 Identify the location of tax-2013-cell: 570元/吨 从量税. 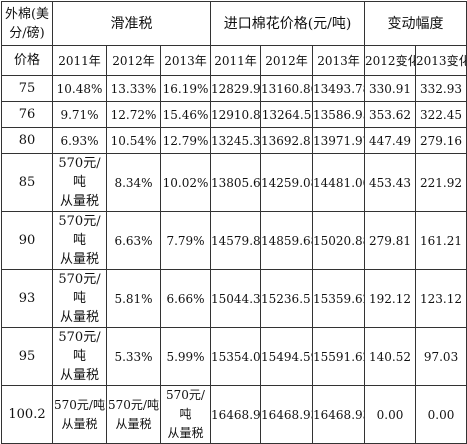
(185, 414).